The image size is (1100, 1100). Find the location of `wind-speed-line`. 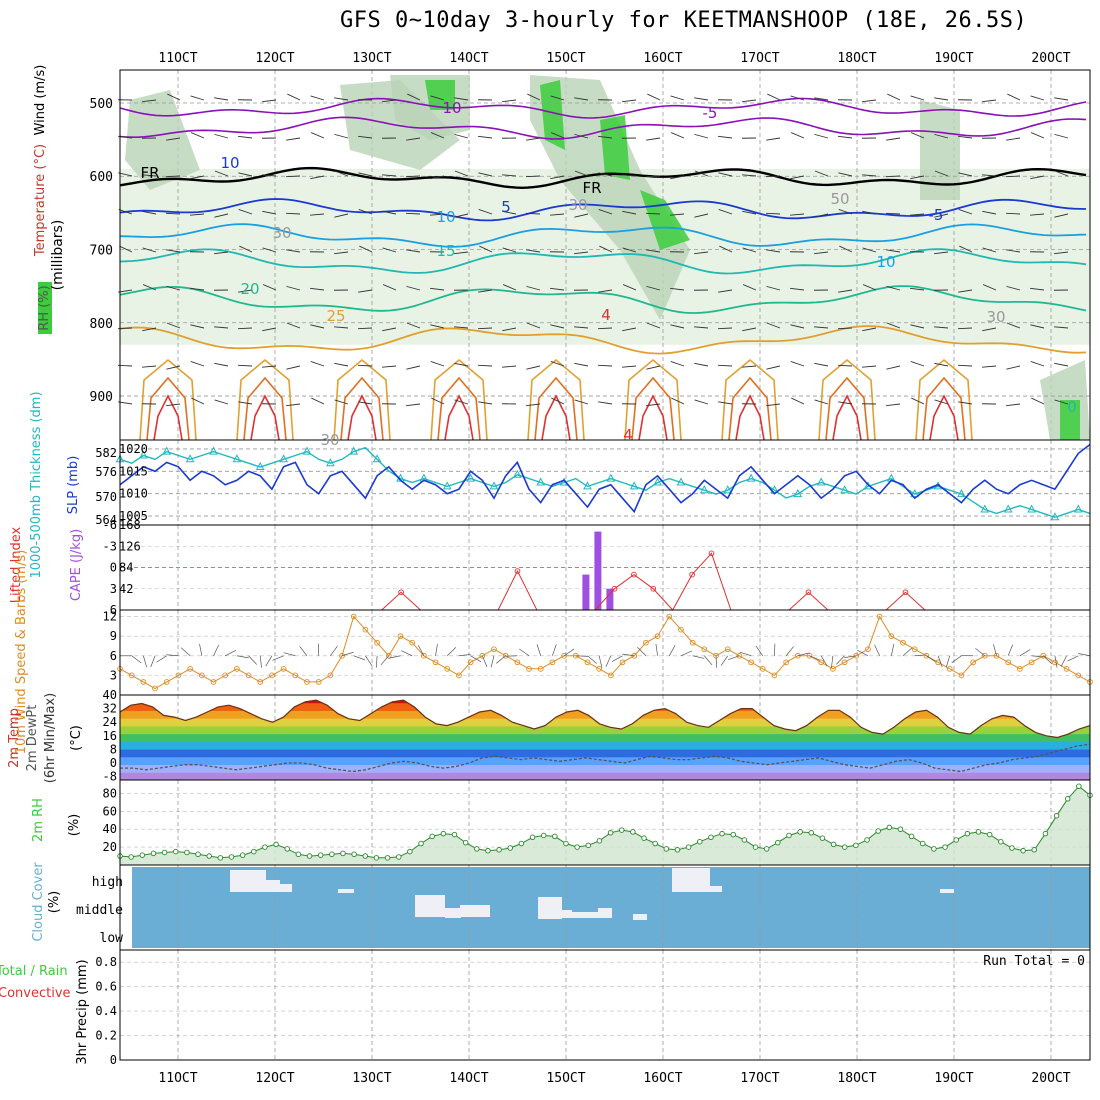

wind-speed-line is located at coordinates (605, 652).